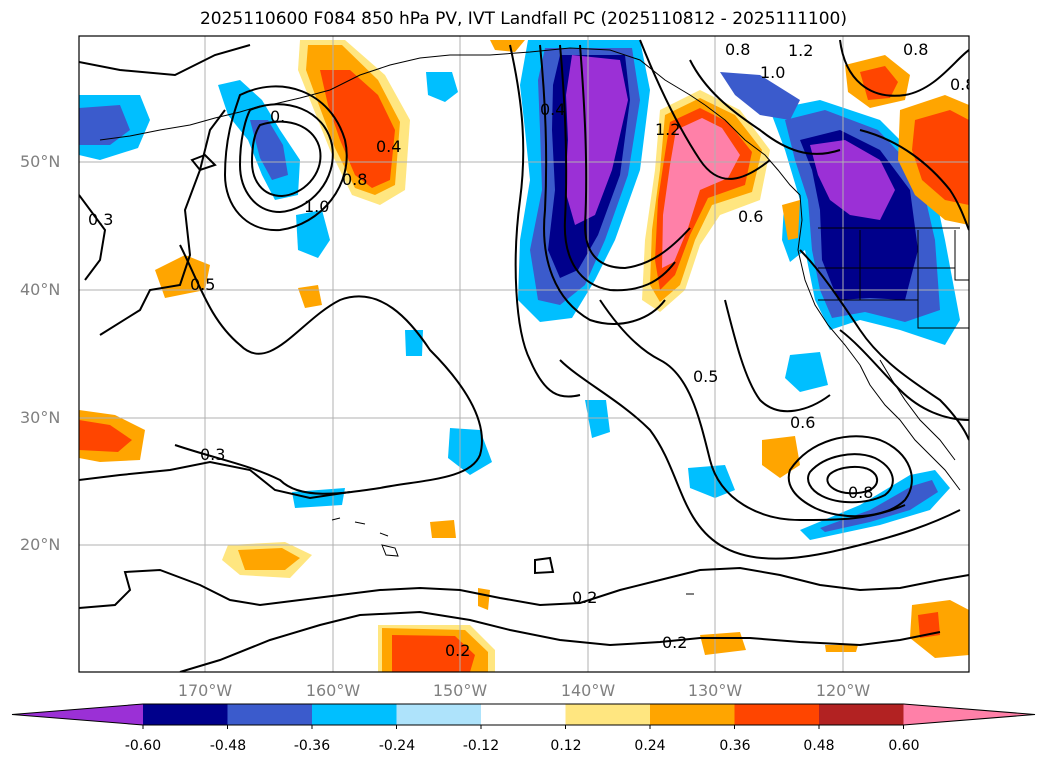 This screenshot has height=765, width=1047. Describe the element at coordinates (597, 419) in the screenshot. I see `shade-negative-small4` at that location.